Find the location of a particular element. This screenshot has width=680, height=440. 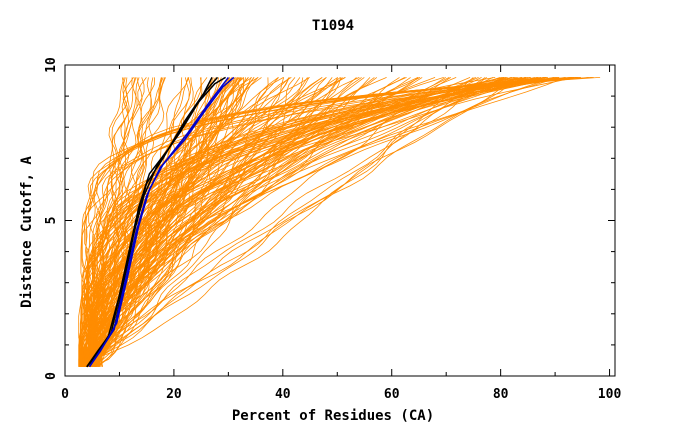

x-tick-label: 80 is located at coordinates (501, 394).